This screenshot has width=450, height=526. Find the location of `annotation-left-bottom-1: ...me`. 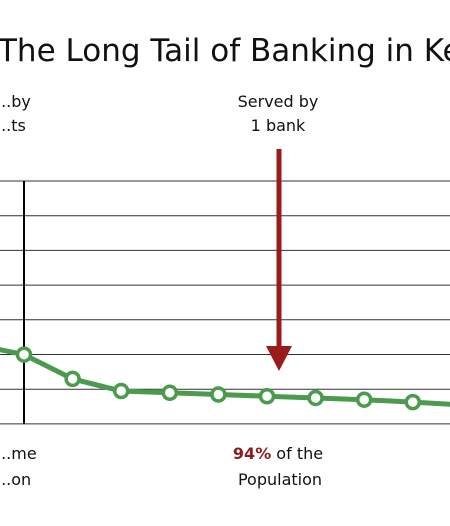

annotation-left-bottom-1: ...me is located at coordinates (18, 453).